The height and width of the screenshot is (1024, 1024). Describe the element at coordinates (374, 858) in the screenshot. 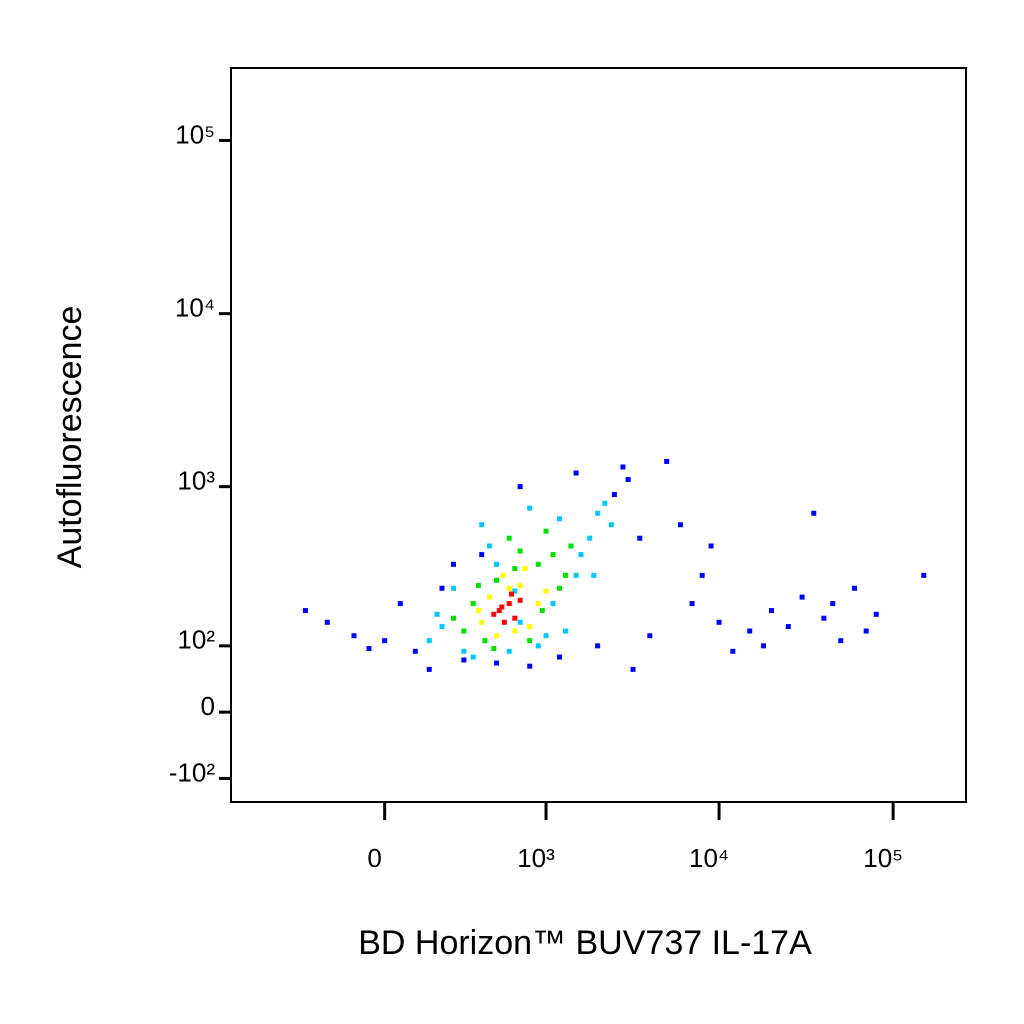

I see `x-tick-label: 0` at that location.